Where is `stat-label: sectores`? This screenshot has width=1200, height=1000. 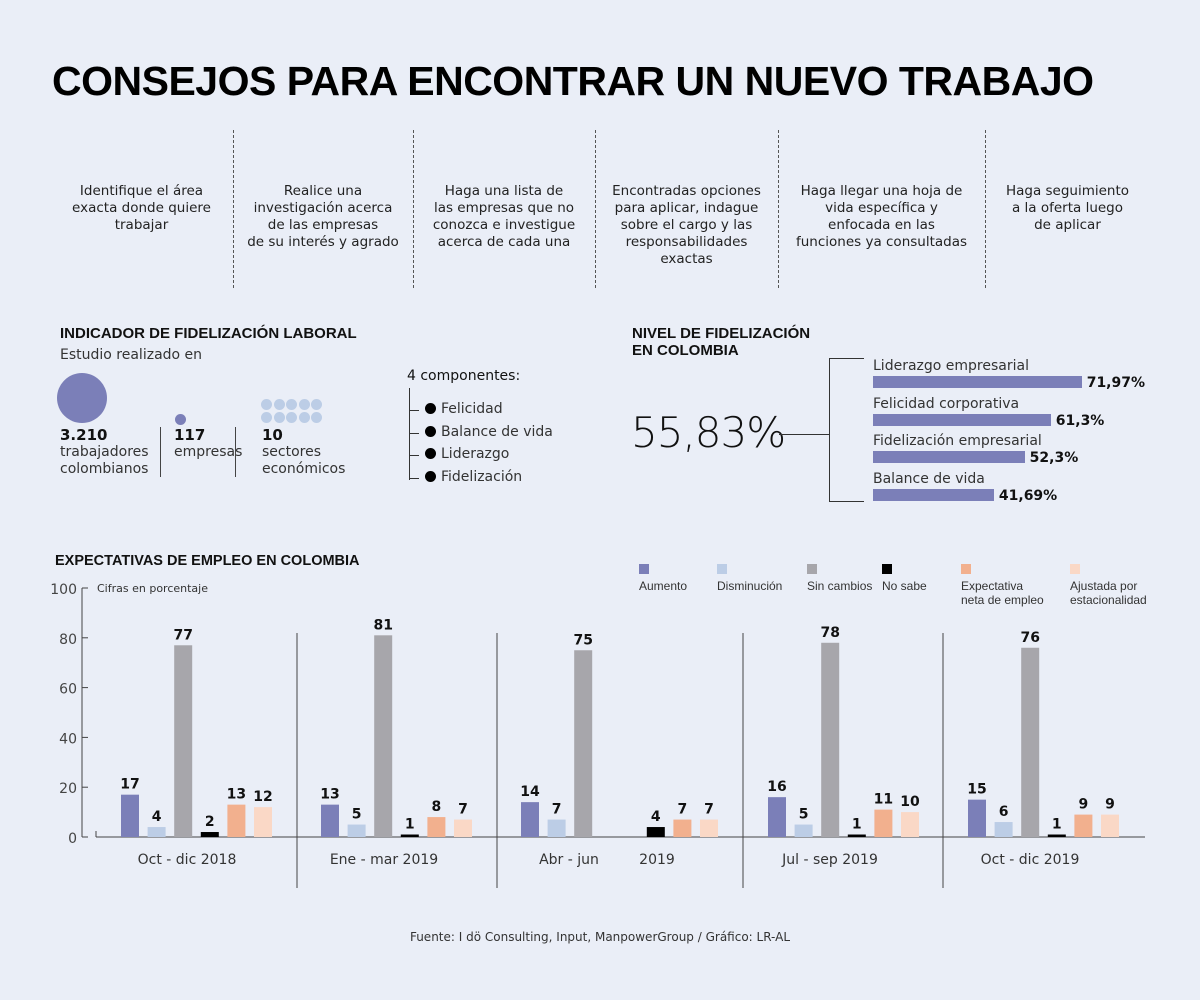
stat-label: sectores is located at coordinates (292, 452).